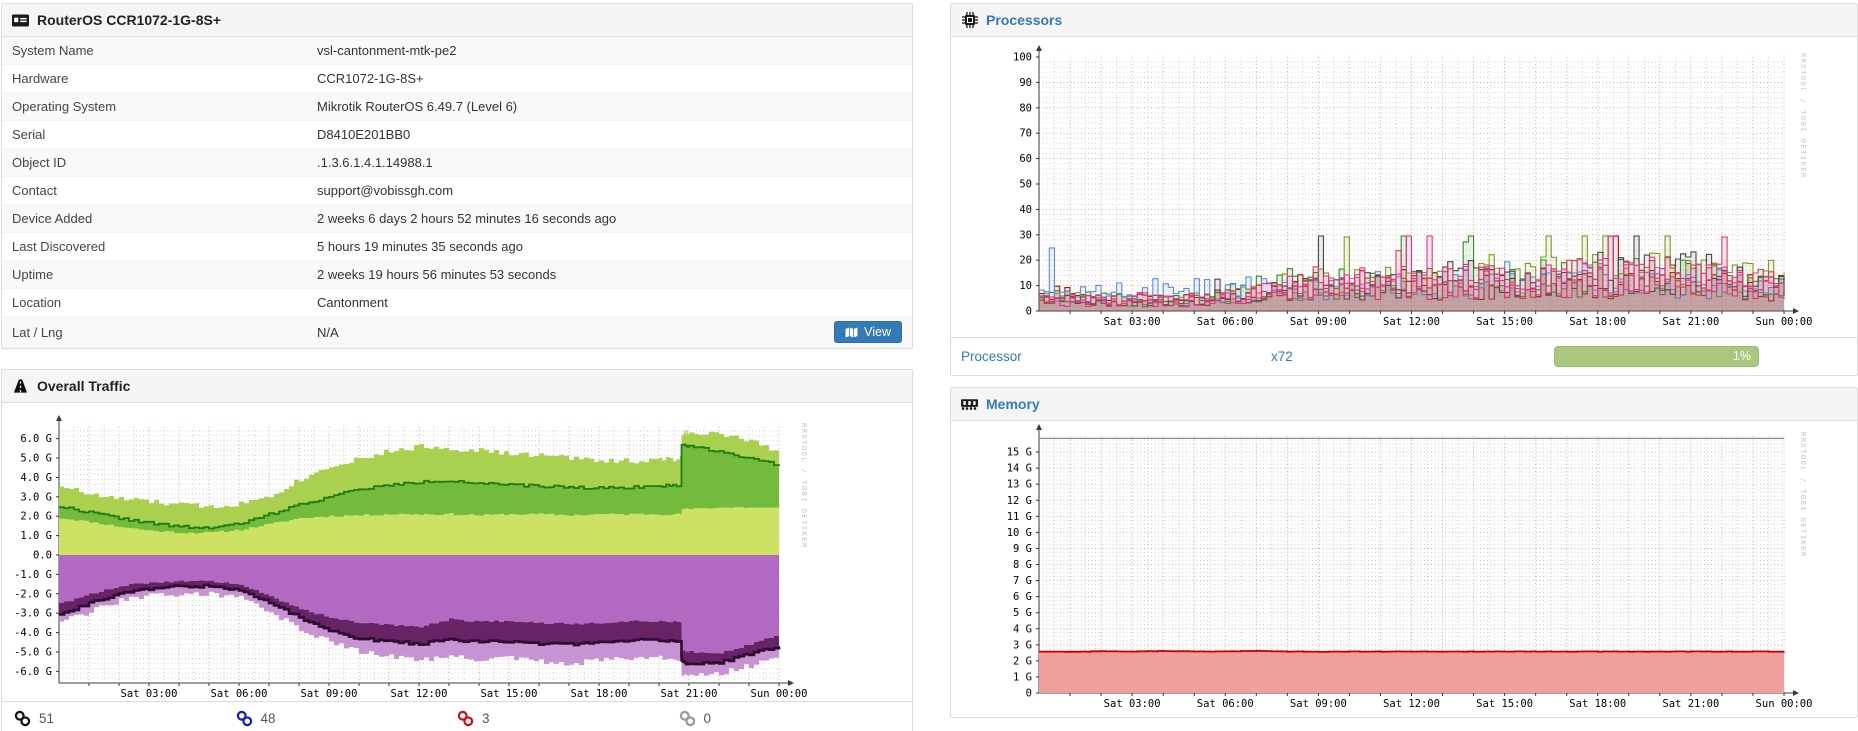 The height and width of the screenshot is (731, 1858). I want to click on row-value: Cantonment, so click(352, 302).